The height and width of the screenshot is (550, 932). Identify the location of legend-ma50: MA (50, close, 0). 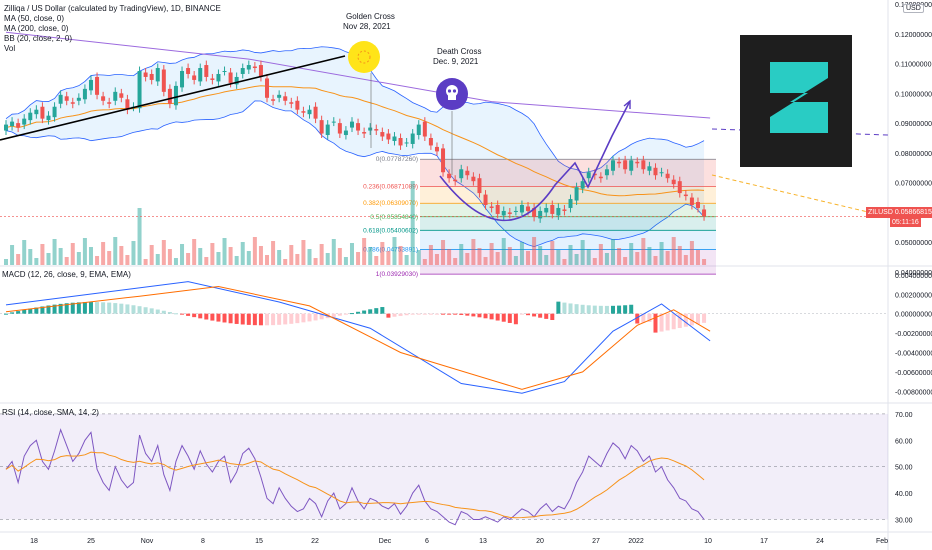
(34, 18).